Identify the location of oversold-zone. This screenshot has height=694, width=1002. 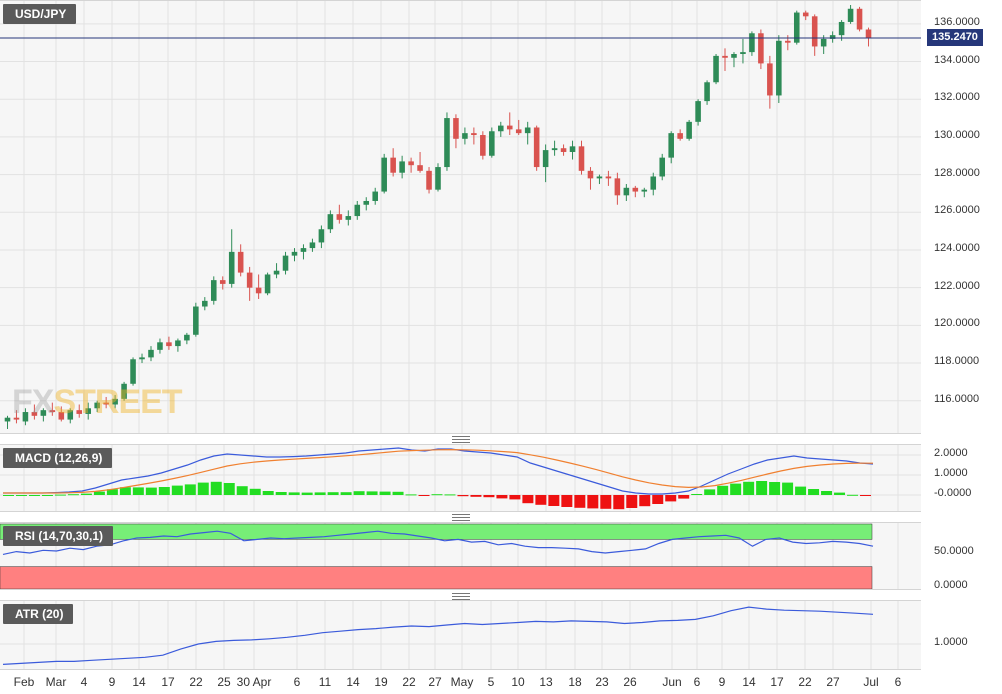
(436, 577).